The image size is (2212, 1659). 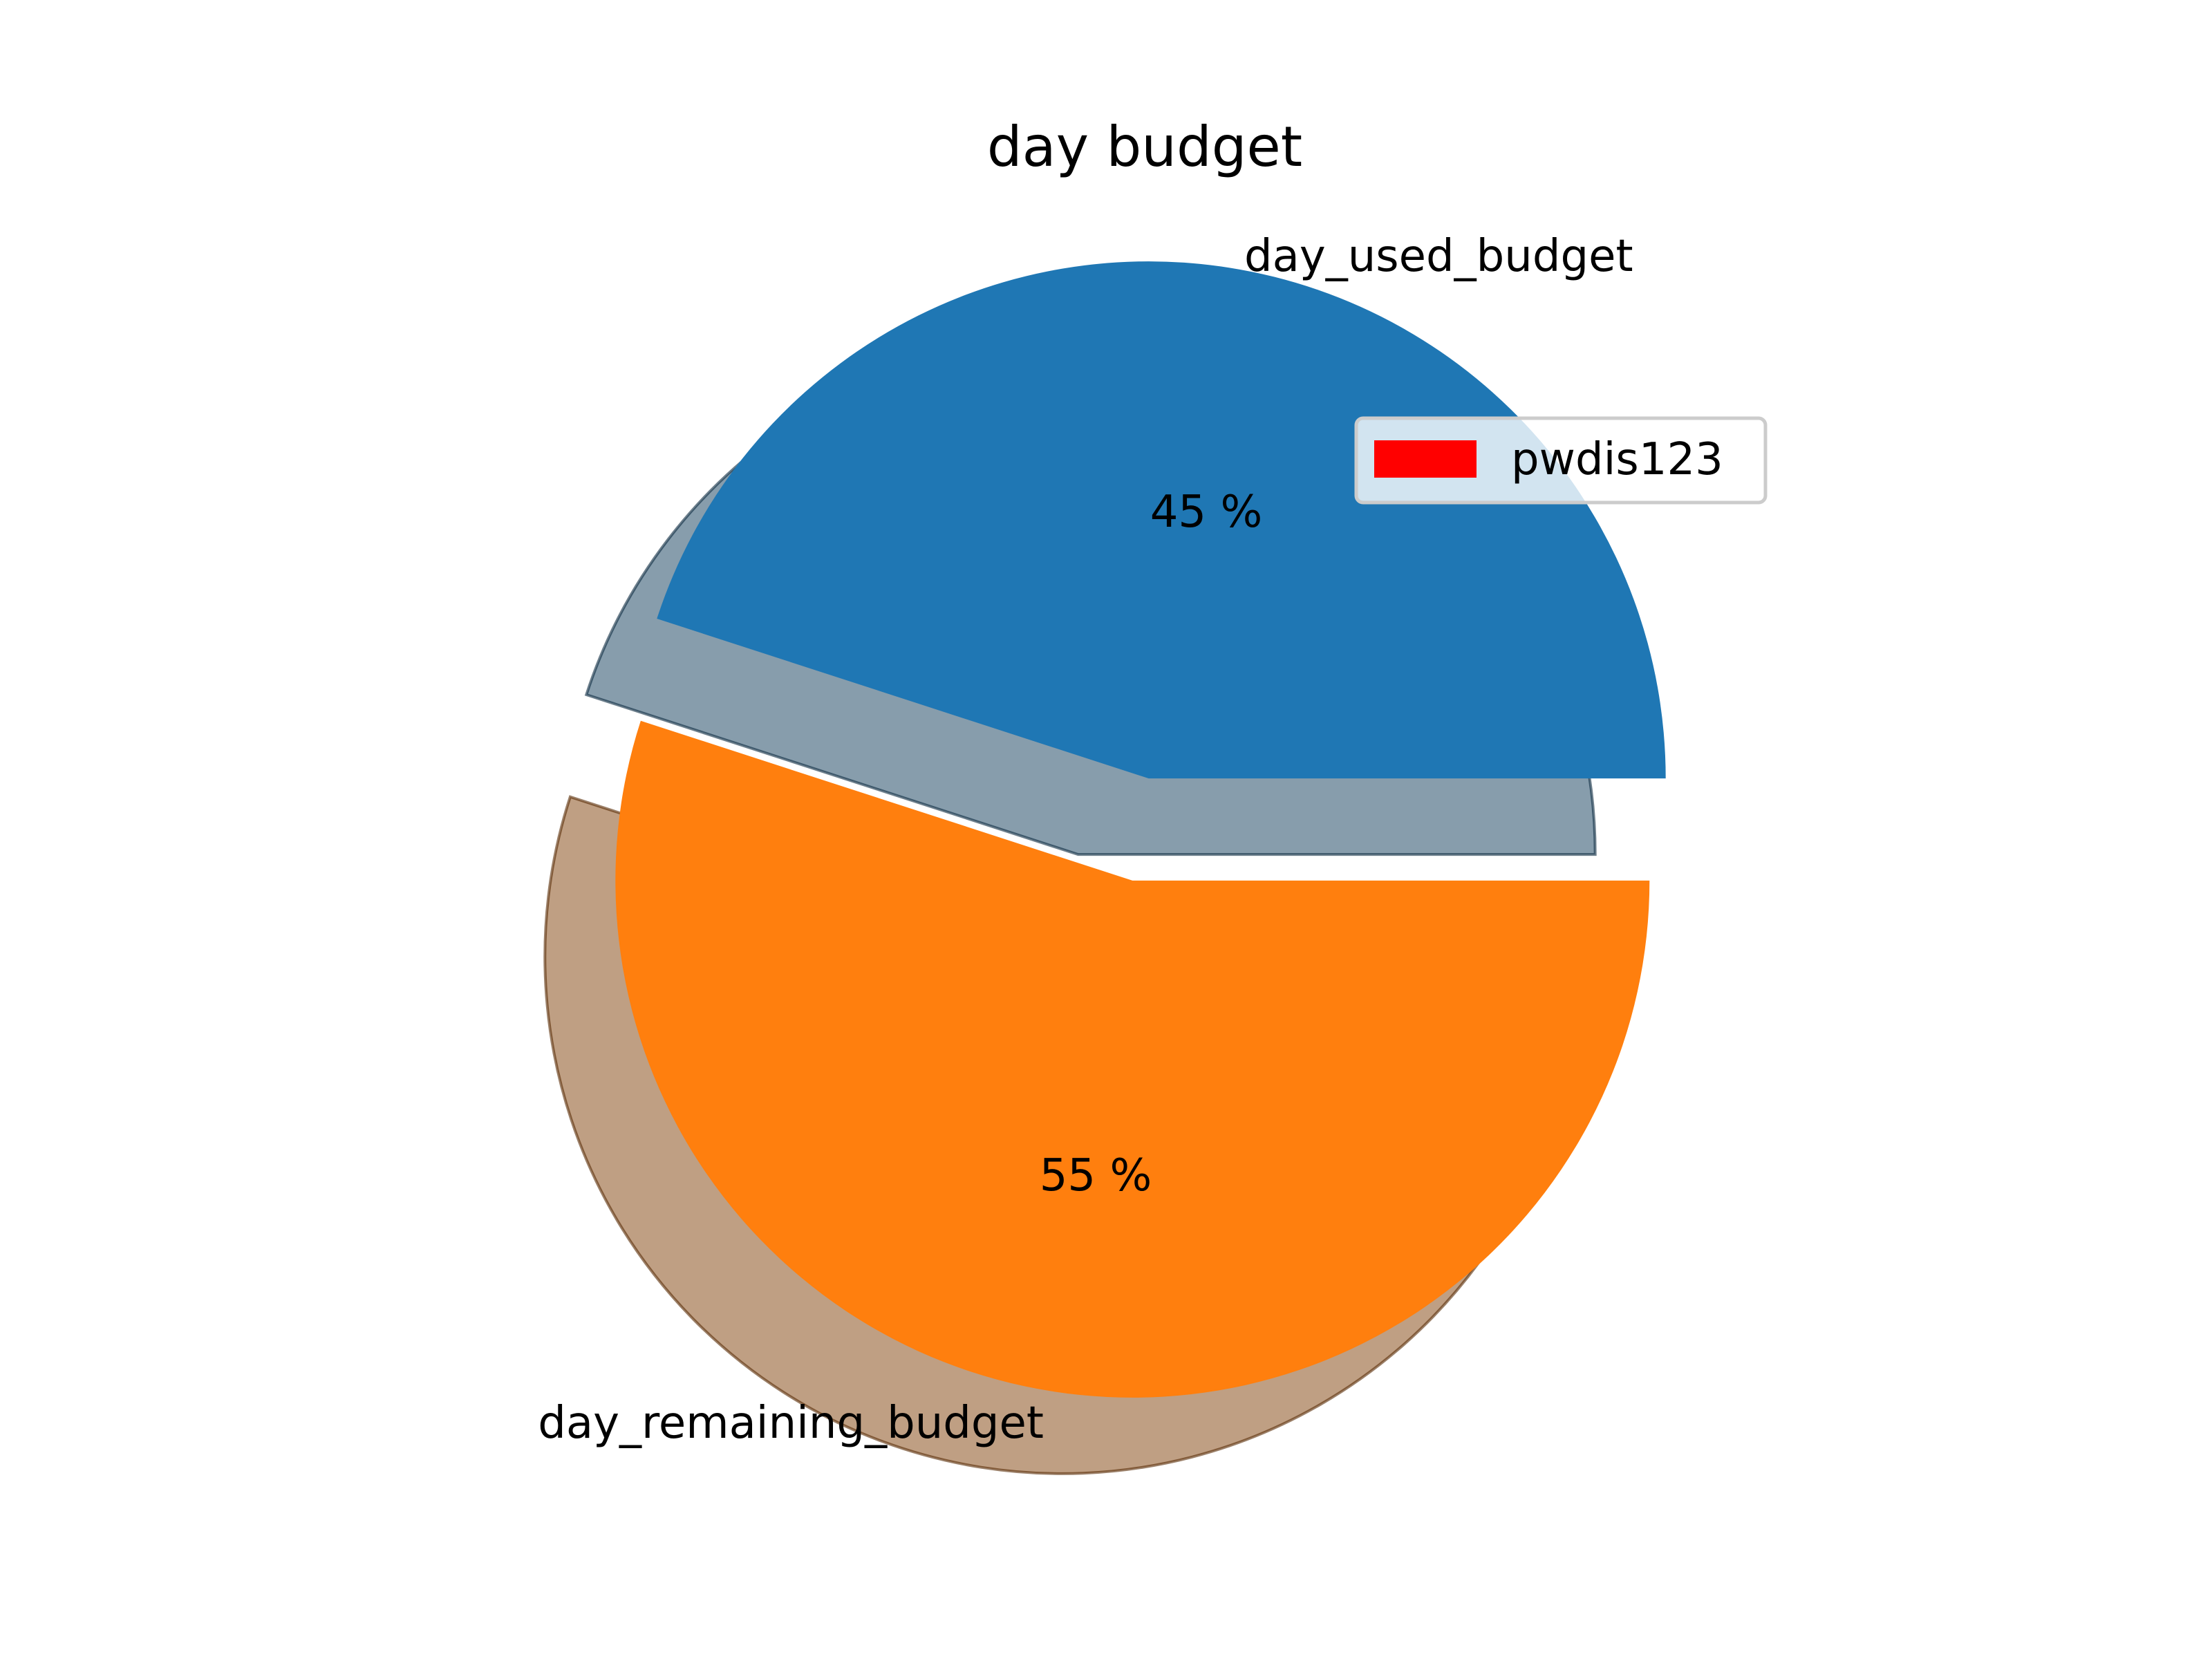 What do you see at coordinates (1096, 1175) in the screenshot?
I see `slice-percent-day-remaining-budget: 55 %` at bounding box center [1096, 1175].